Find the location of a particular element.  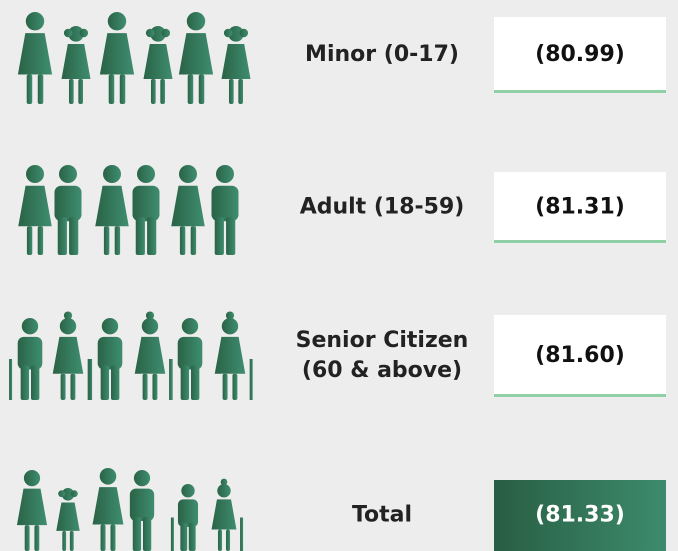

row-label: Senior Citizen is located at coordinates (382, 340).